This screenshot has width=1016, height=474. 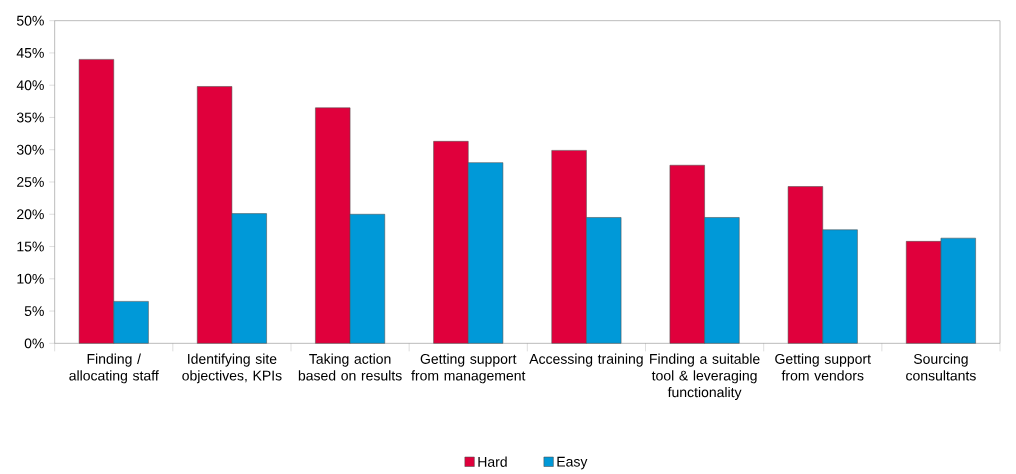 What do you see at coordinates (823, 367) in the screenshot?
I see `x-tick-label: Getting support from vendors` at bounding box center [823, 367].